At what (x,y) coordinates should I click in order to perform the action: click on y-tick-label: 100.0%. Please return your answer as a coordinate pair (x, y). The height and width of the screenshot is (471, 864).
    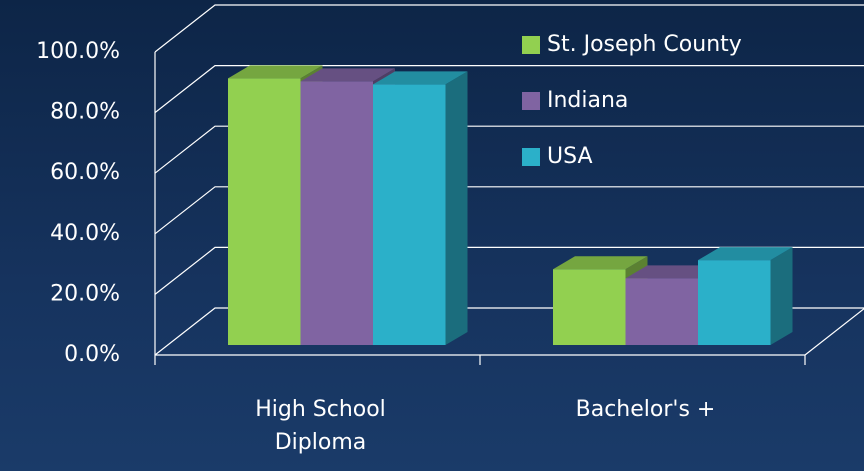
    Looking at the image, I should click on (78, 51).